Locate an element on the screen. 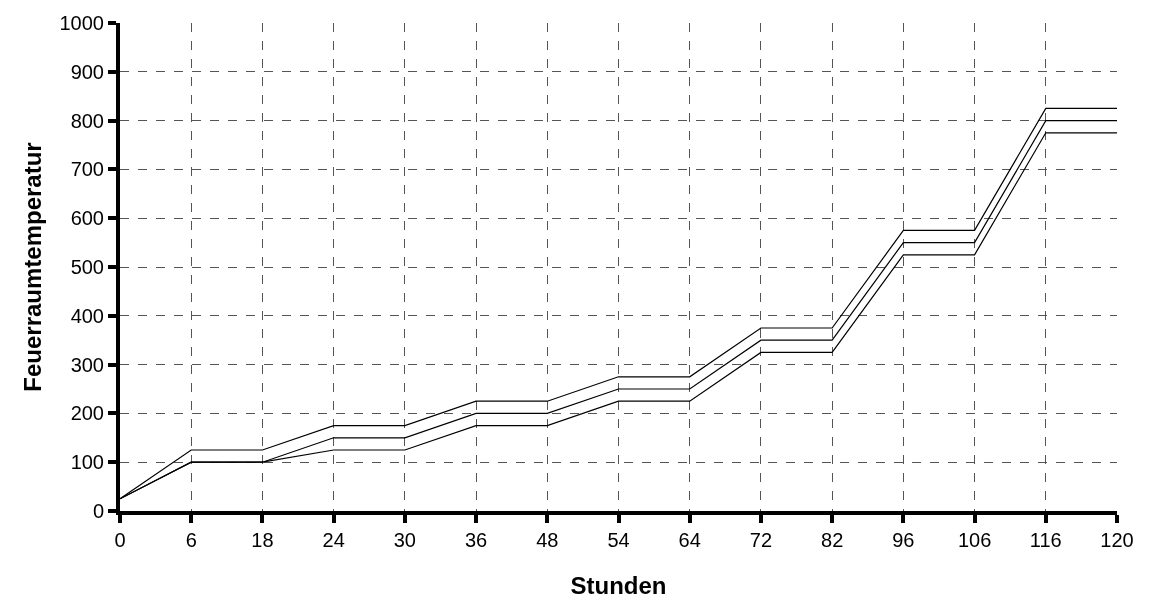 This screenshot has height=608, width=1157. y-tick-label: 0 is located at coordinates (98, 511).